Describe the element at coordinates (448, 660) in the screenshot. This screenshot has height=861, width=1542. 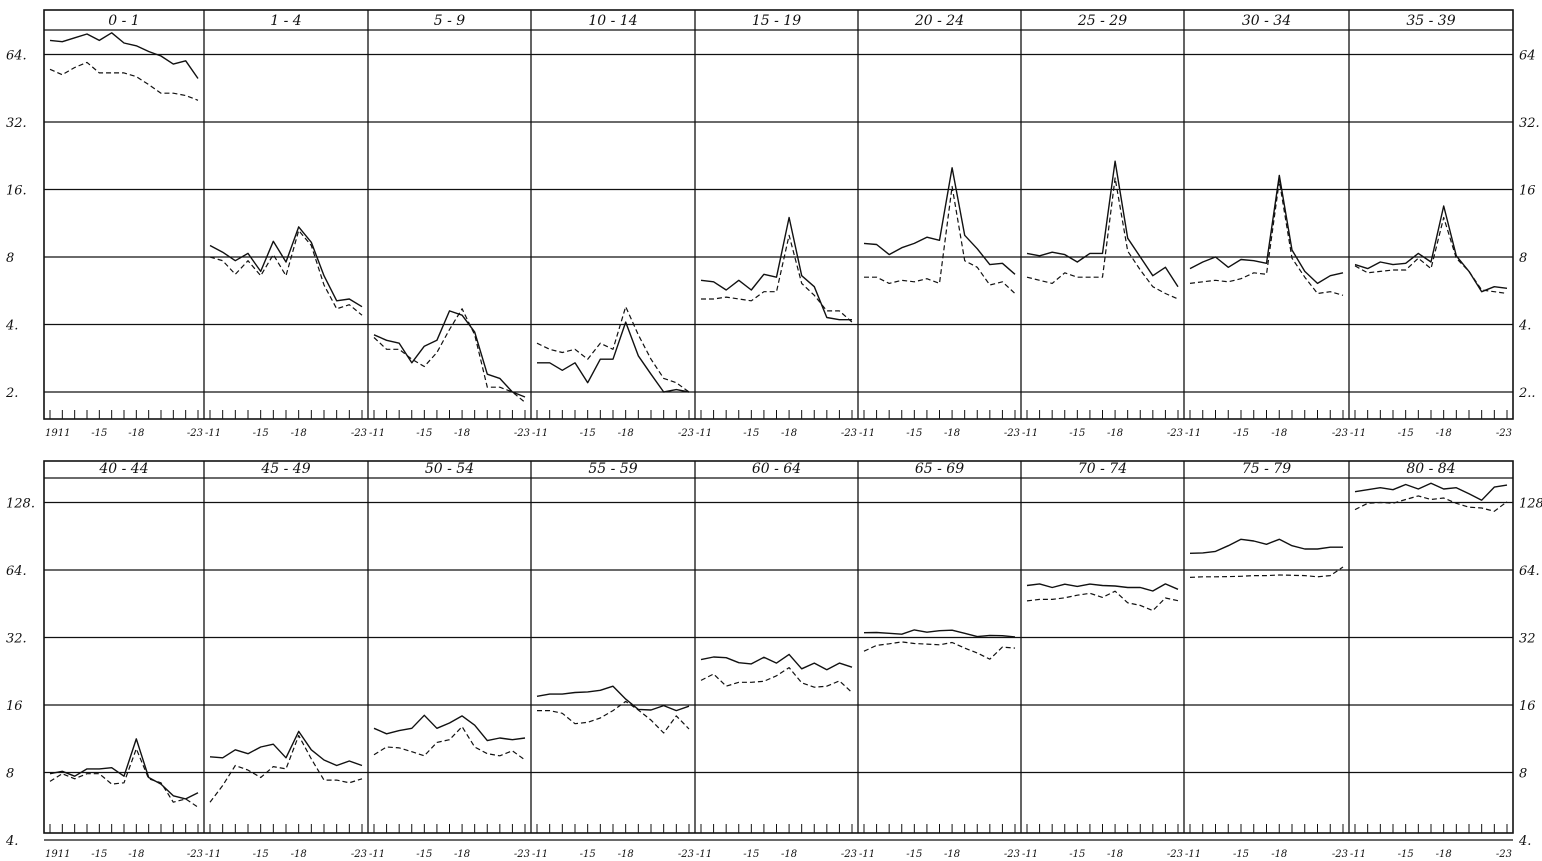
I see `panel-50-54: 50 - 54 -11 -15 -18 -23` at that location.